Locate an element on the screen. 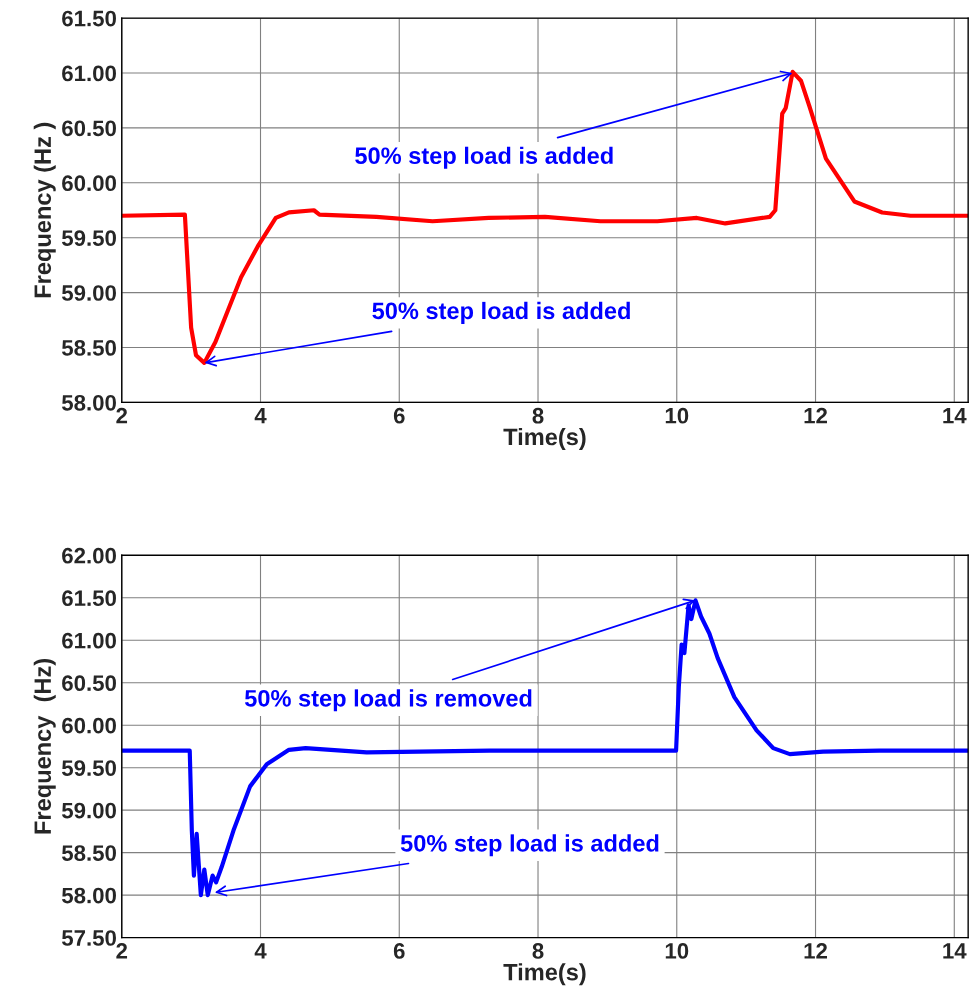  y-axis-title: Frequency (Hz ) is located at coordinates (44, 210).